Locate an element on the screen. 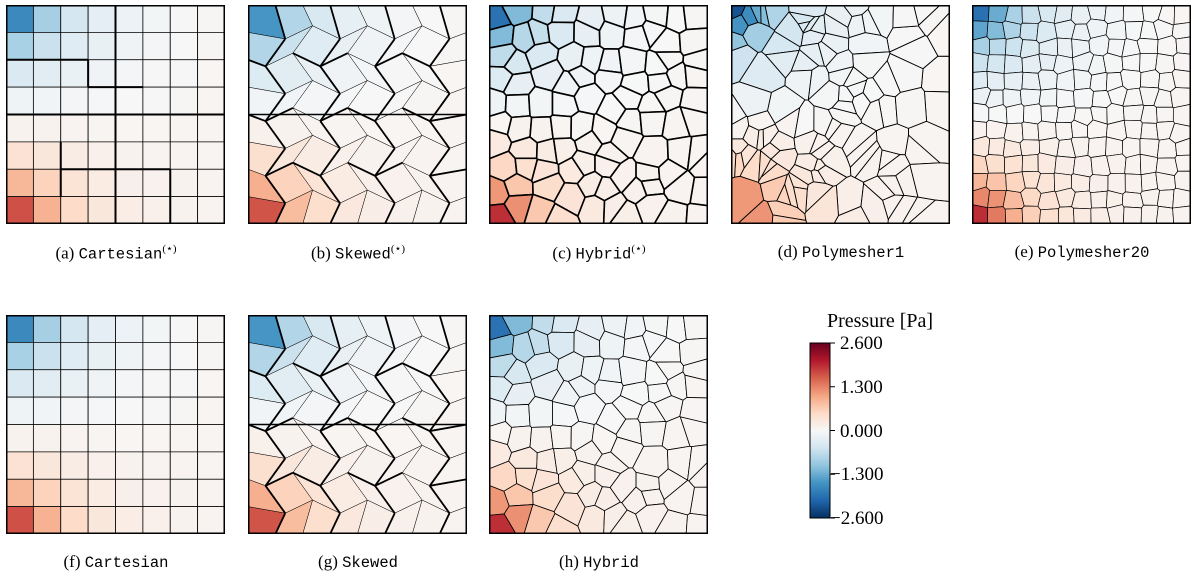  panel-c-hybrid-star is located at coordinates (598, 114).